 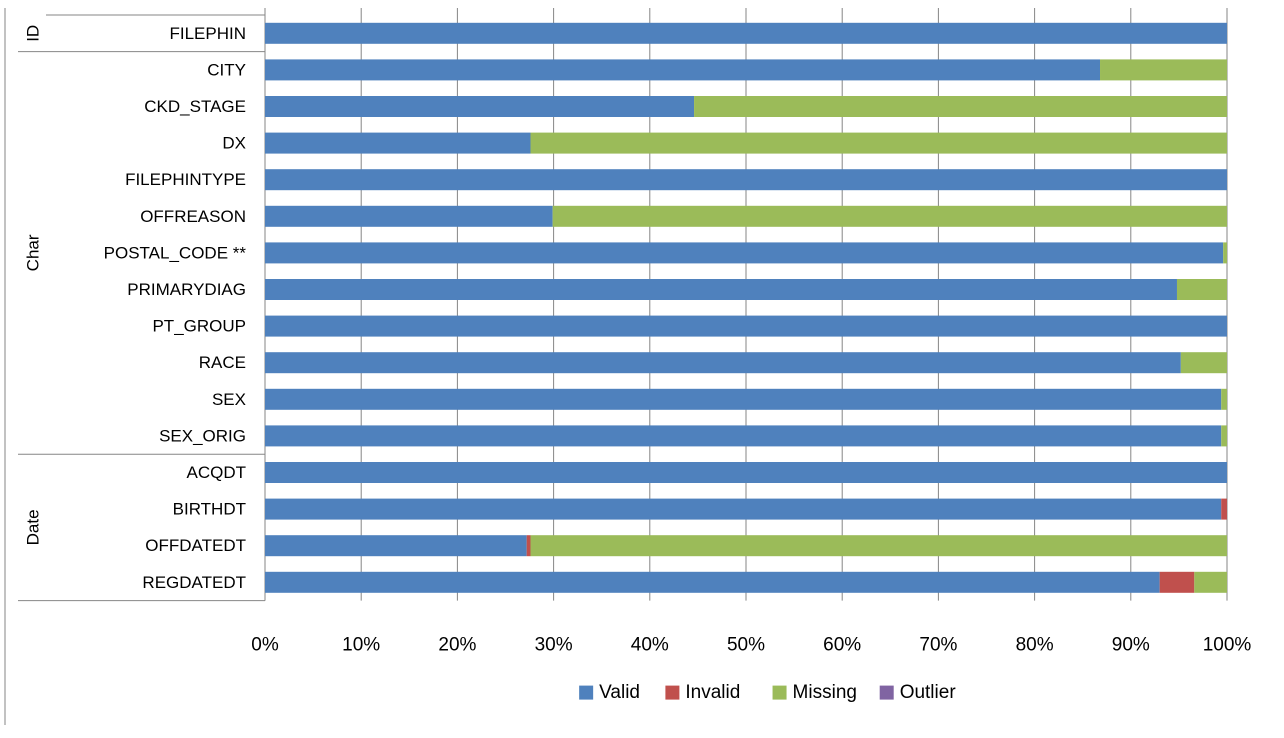 What do you see at coordinates (744, 253) in the screenshot?
I see `bar-valid-postal-code` at bounding box center [744, 253].